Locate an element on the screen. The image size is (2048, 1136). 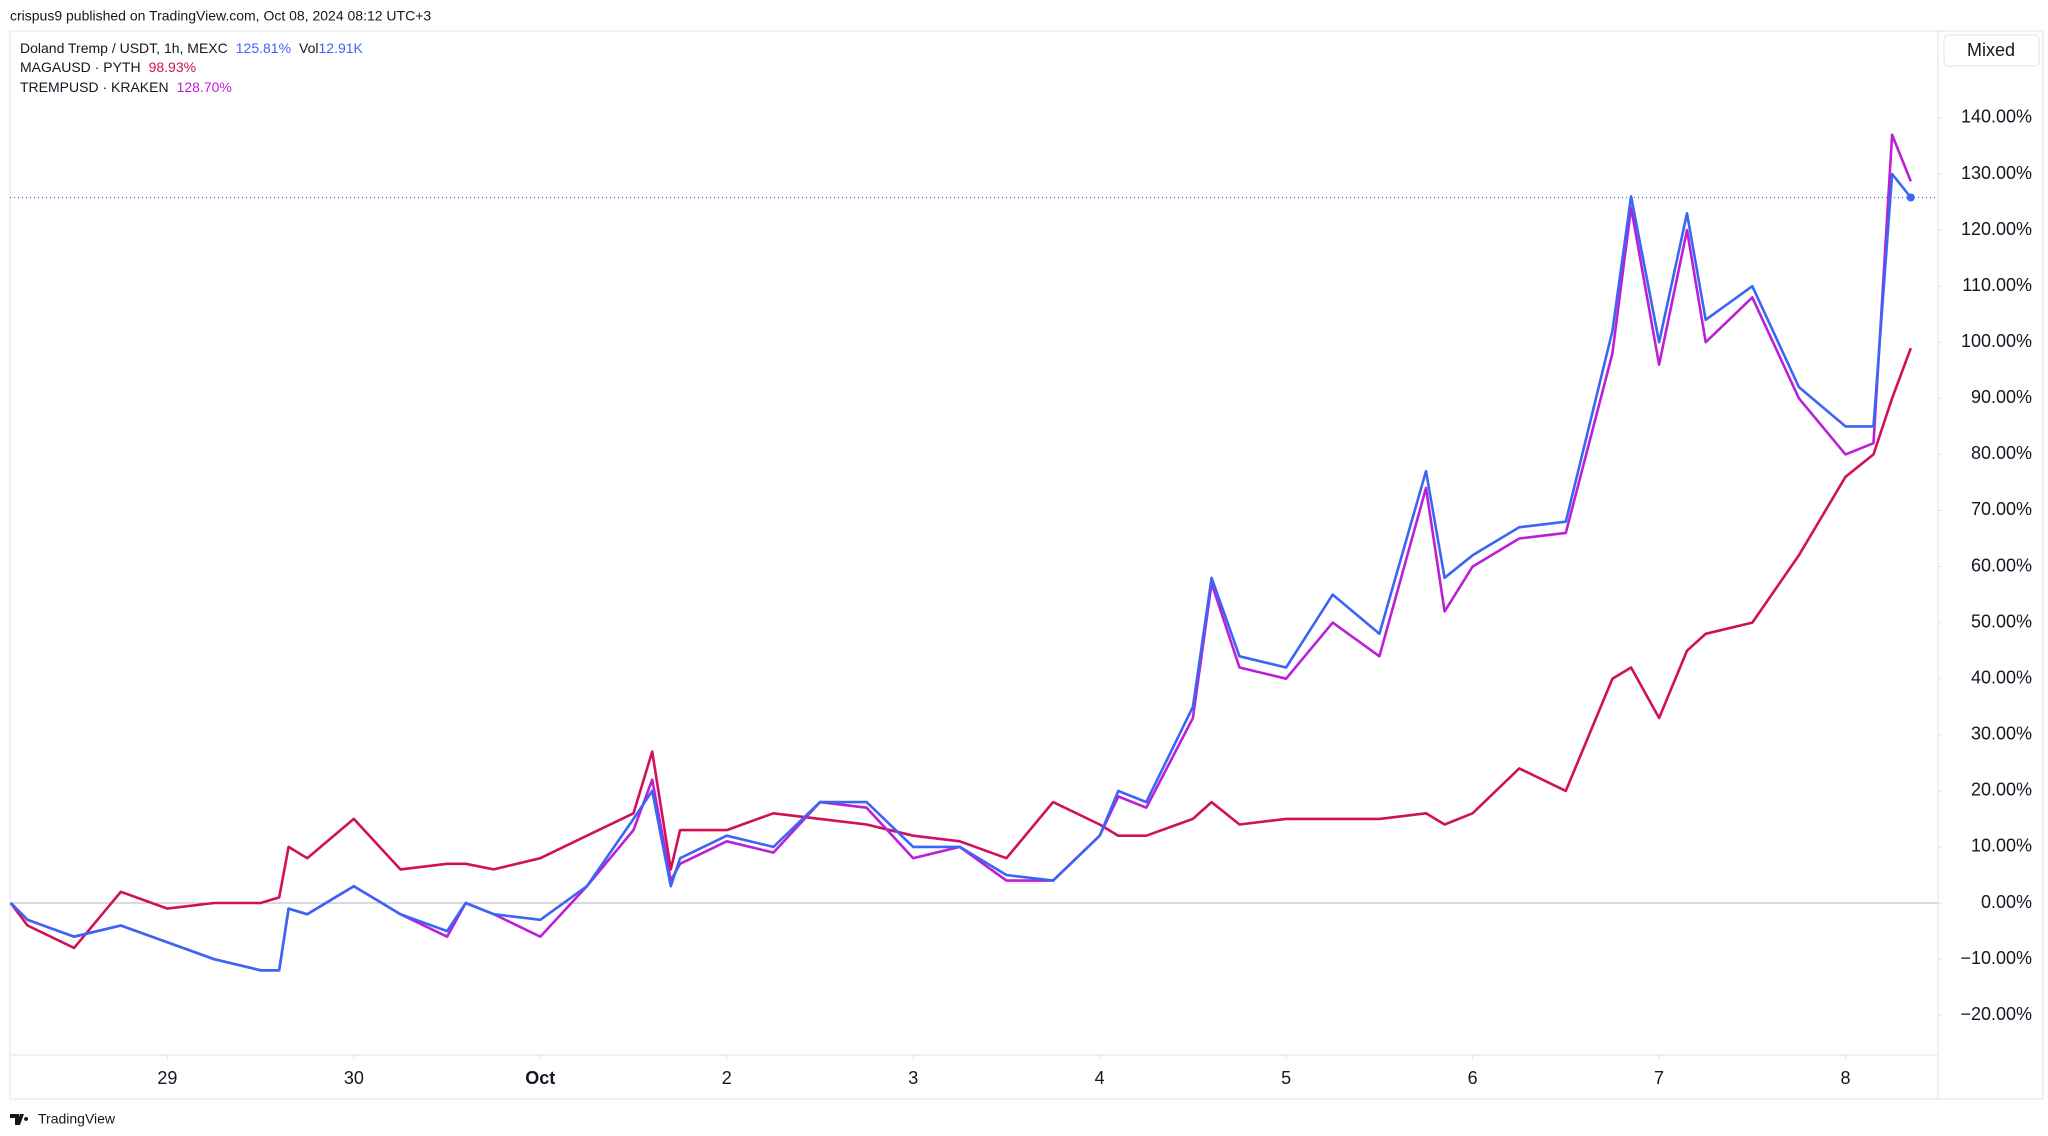
x-tick-label: 4 is located at coordinates (1100, 1078).